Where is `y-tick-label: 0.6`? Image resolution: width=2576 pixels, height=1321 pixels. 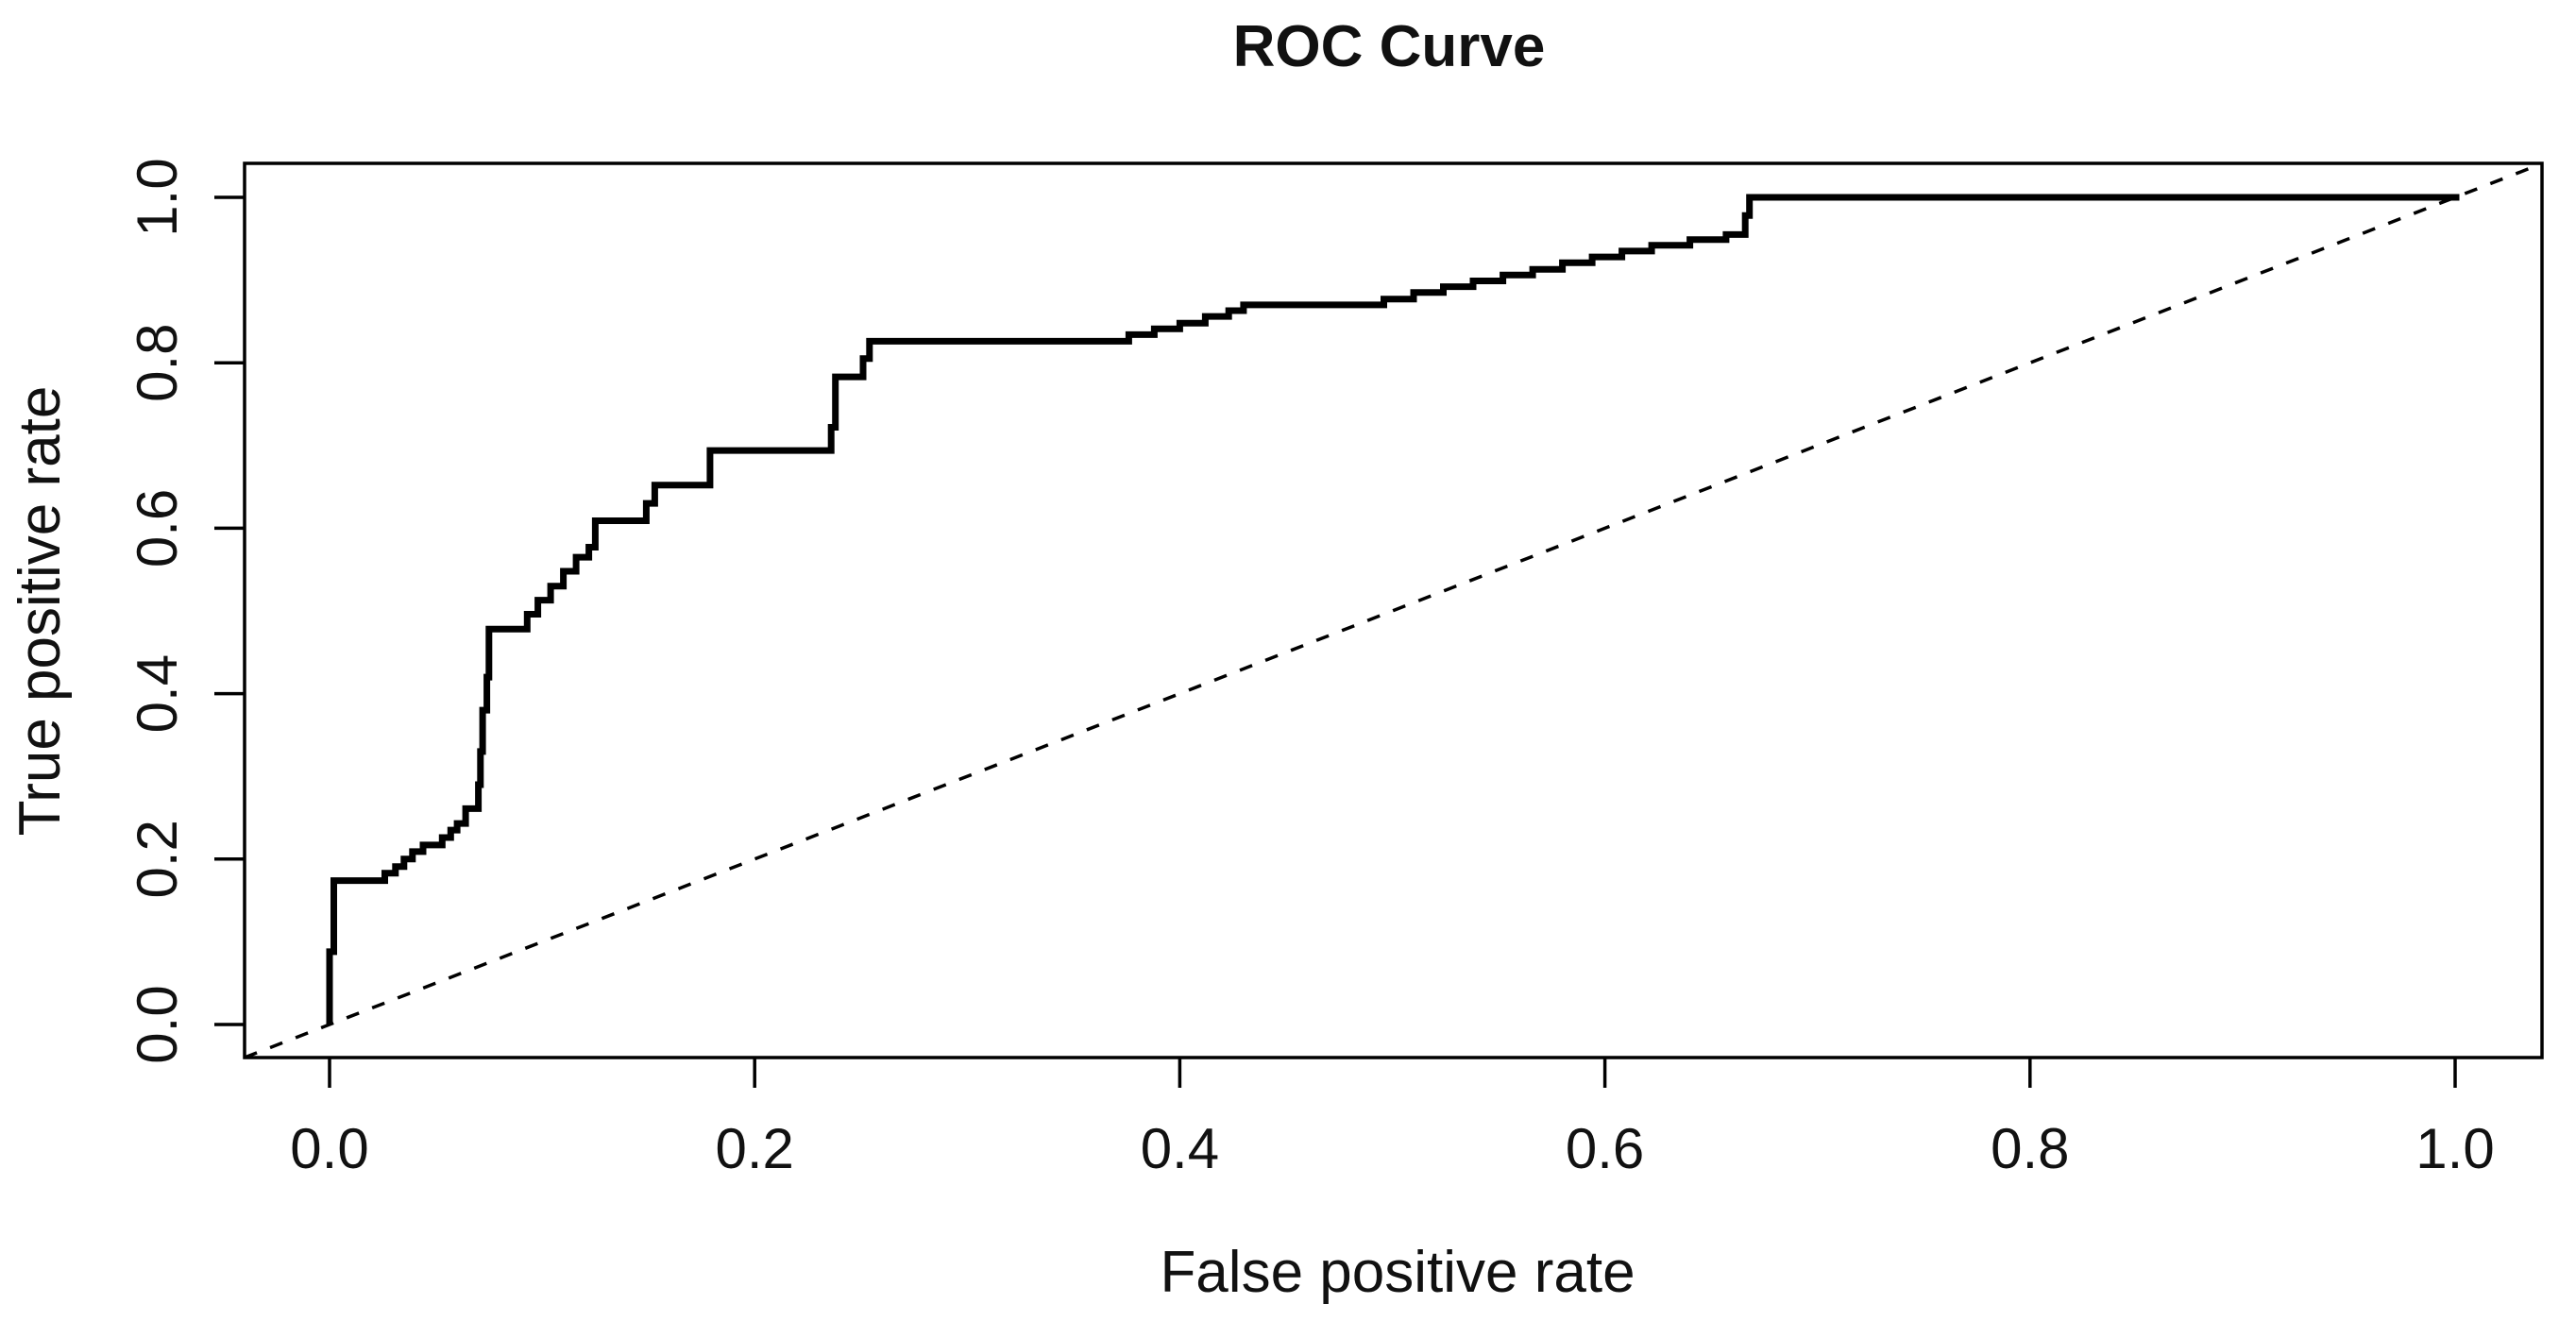 y-tick-label: 0.6 is located at coordinates (157, 528).